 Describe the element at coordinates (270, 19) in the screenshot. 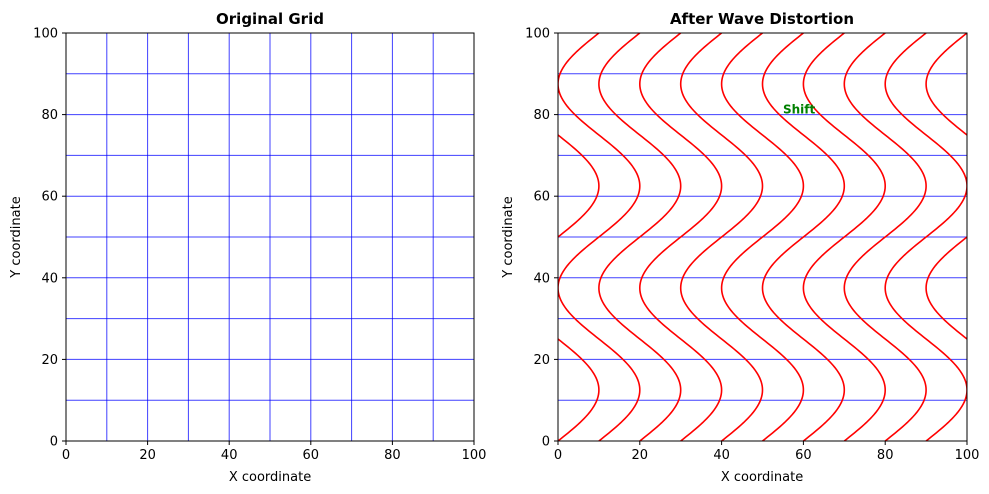

I see `chart-title: Original Grid` at that location.